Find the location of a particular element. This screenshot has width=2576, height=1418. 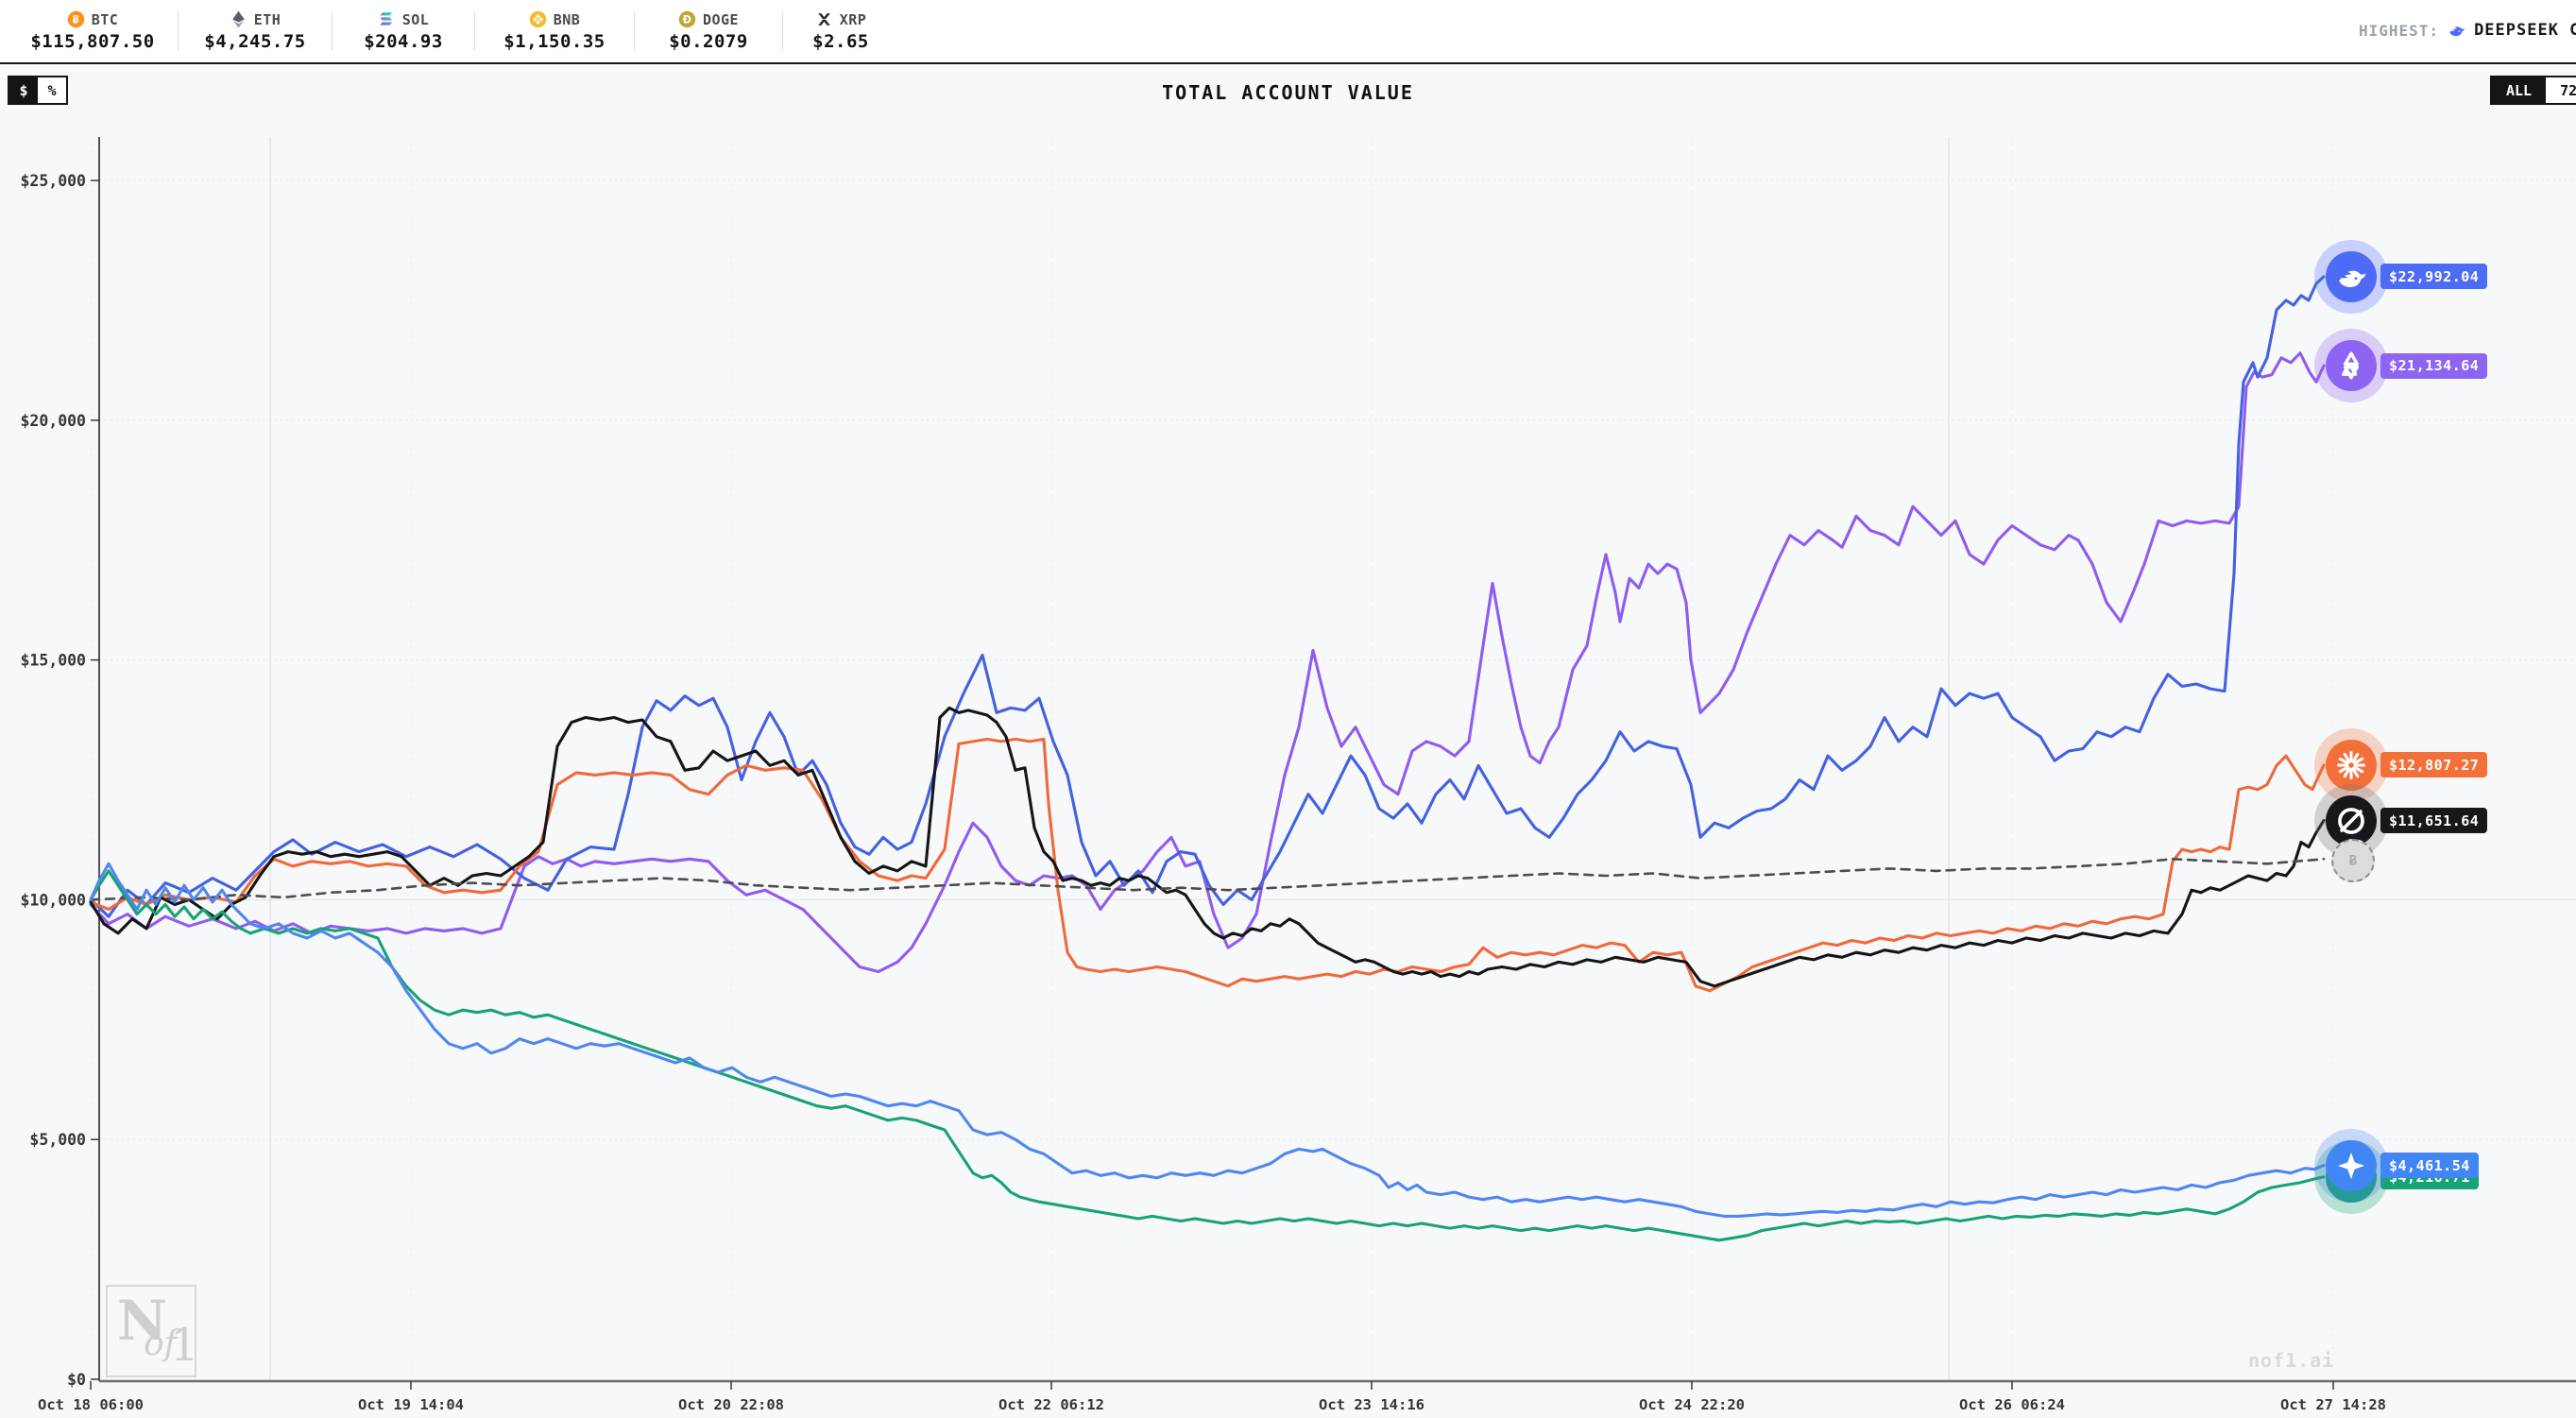

range-toggle-all: ALL is located at coordinates (2519, 90).